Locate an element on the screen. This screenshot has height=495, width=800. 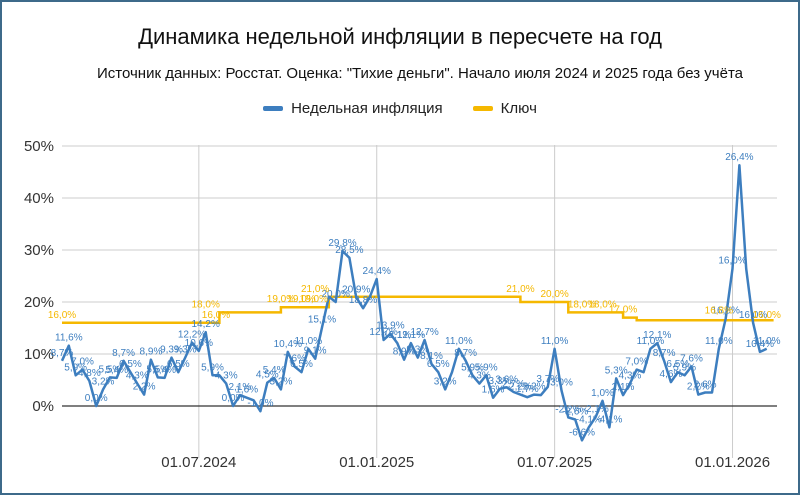
y-tick-label: 0% is located at coordinates (43, 406).